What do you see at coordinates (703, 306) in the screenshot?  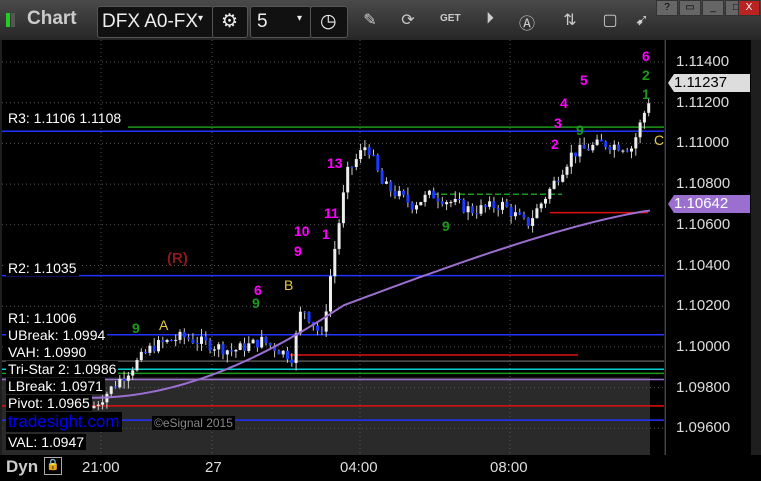 I see `price-tick: 1.10200` at bounding box center [703, 306].